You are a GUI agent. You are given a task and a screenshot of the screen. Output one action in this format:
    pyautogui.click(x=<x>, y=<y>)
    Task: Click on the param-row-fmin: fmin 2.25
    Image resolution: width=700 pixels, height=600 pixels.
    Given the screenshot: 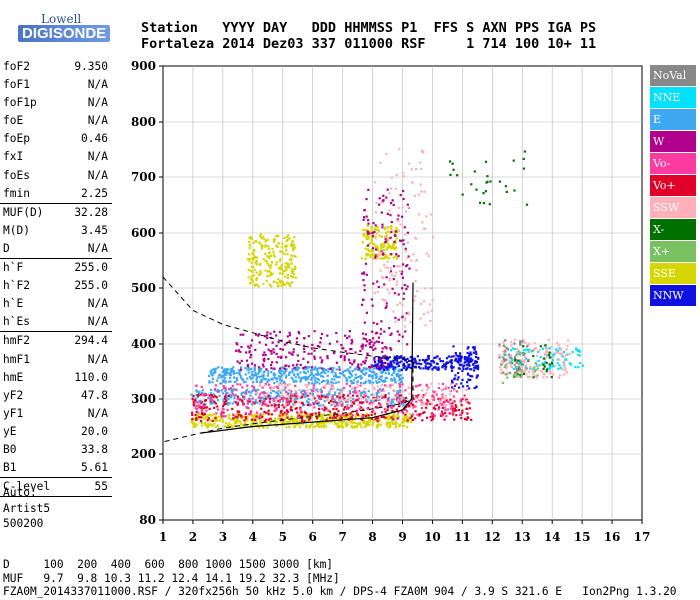 What is the action you would take?
    pyautogui.click(x=56, y=194)
    